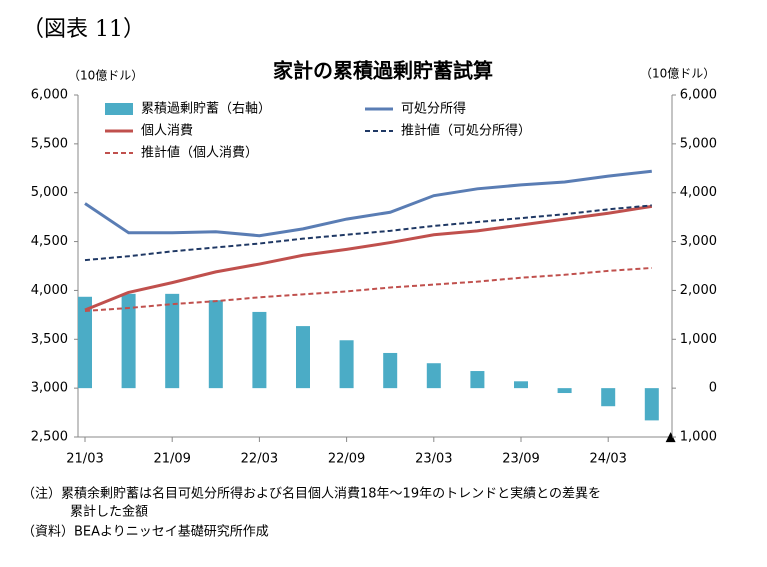 Image resolution: width=767 pixels, height=567 pixels. I want to click on chart-title: 家計の累積過剰貯蓄試算, so click(383, 71).